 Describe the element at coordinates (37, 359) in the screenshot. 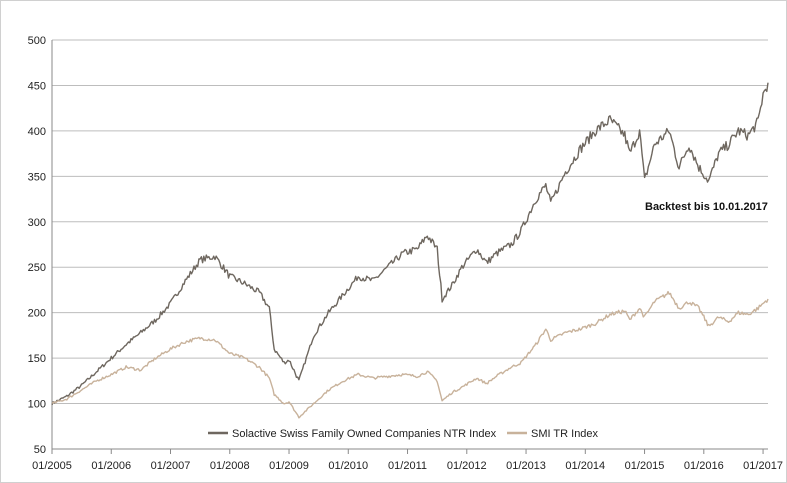

I see `y-tick-label: 150` at that location.